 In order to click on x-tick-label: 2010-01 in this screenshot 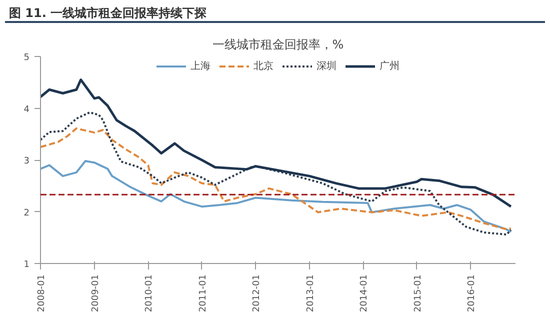, I will do `click(149, 293)`.